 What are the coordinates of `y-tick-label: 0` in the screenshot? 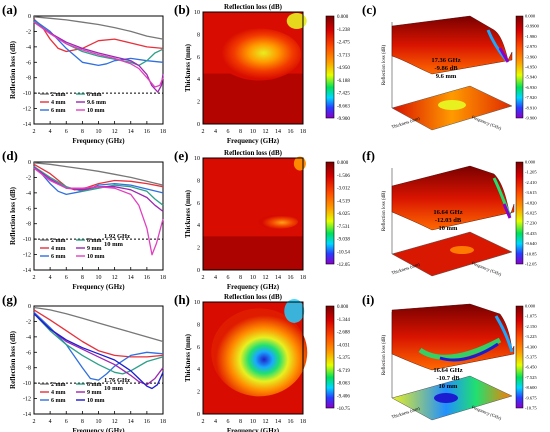 It's located at (198, 125).